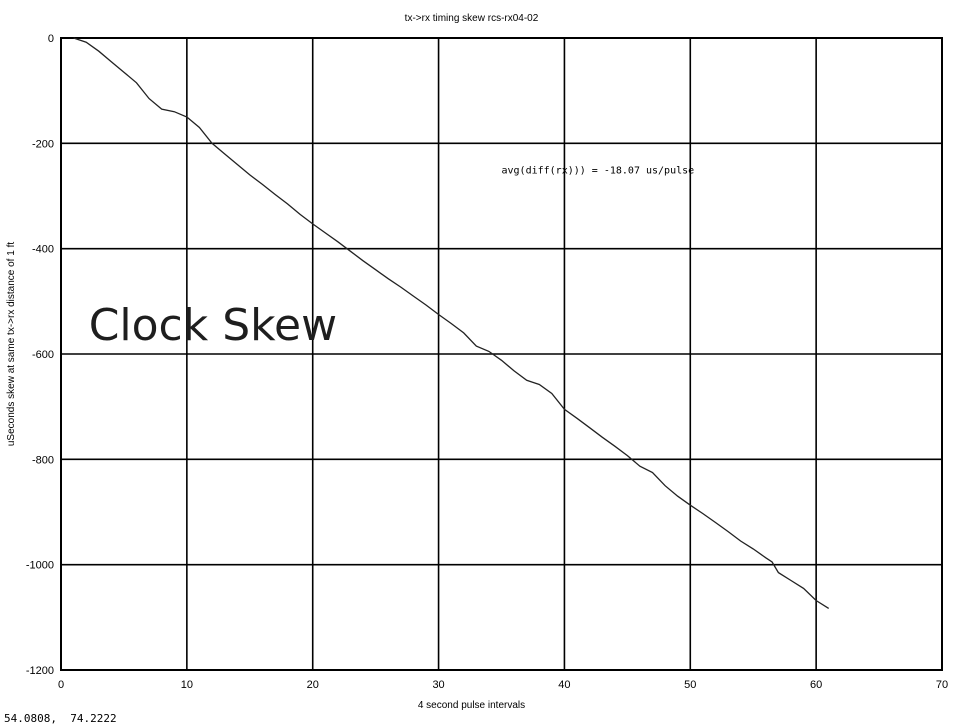 Image resolution: width=959 pixels, height=726 pixels. I want to click on clock-skew-caption: Clock Skew, so click(213, 325).